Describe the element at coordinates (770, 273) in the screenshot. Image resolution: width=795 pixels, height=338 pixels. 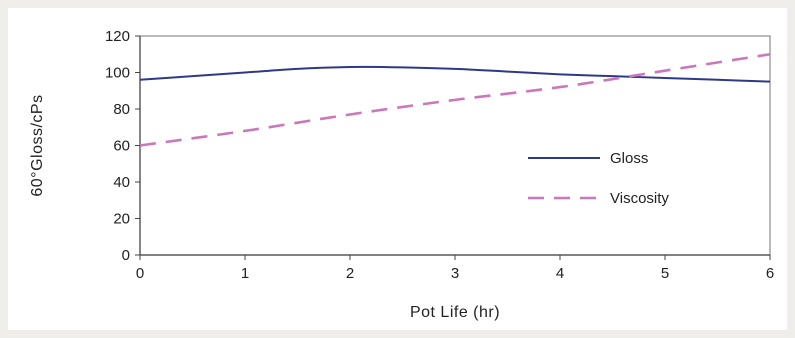
I see `x-tick-label: 6` at that location.